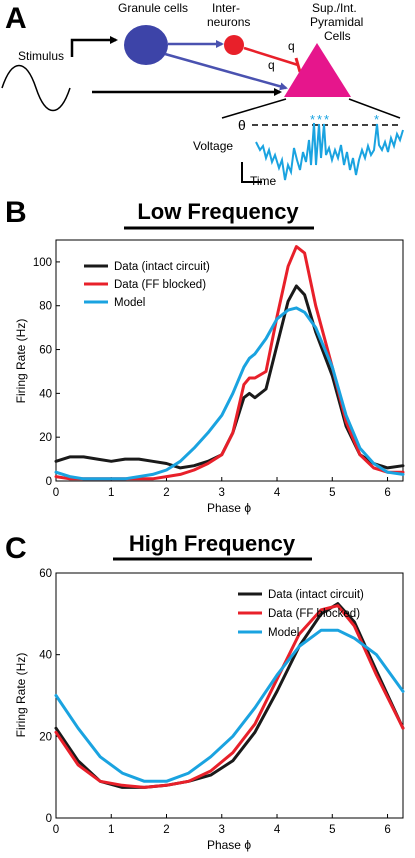 This screenshot has height=858, width=415. What do you see at coordinates (234, 45) in the screenshot?
I see `interneuron-node` at bounding box center [234, 45].